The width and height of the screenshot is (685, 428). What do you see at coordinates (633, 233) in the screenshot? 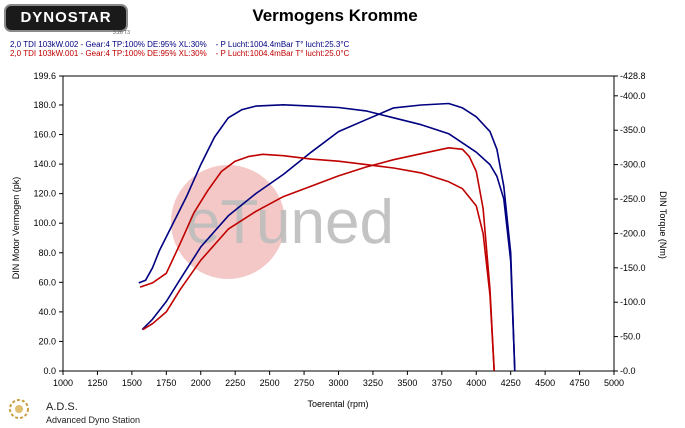
I see `y2-tick-label: -200.0` at bounding box center [633, 233].